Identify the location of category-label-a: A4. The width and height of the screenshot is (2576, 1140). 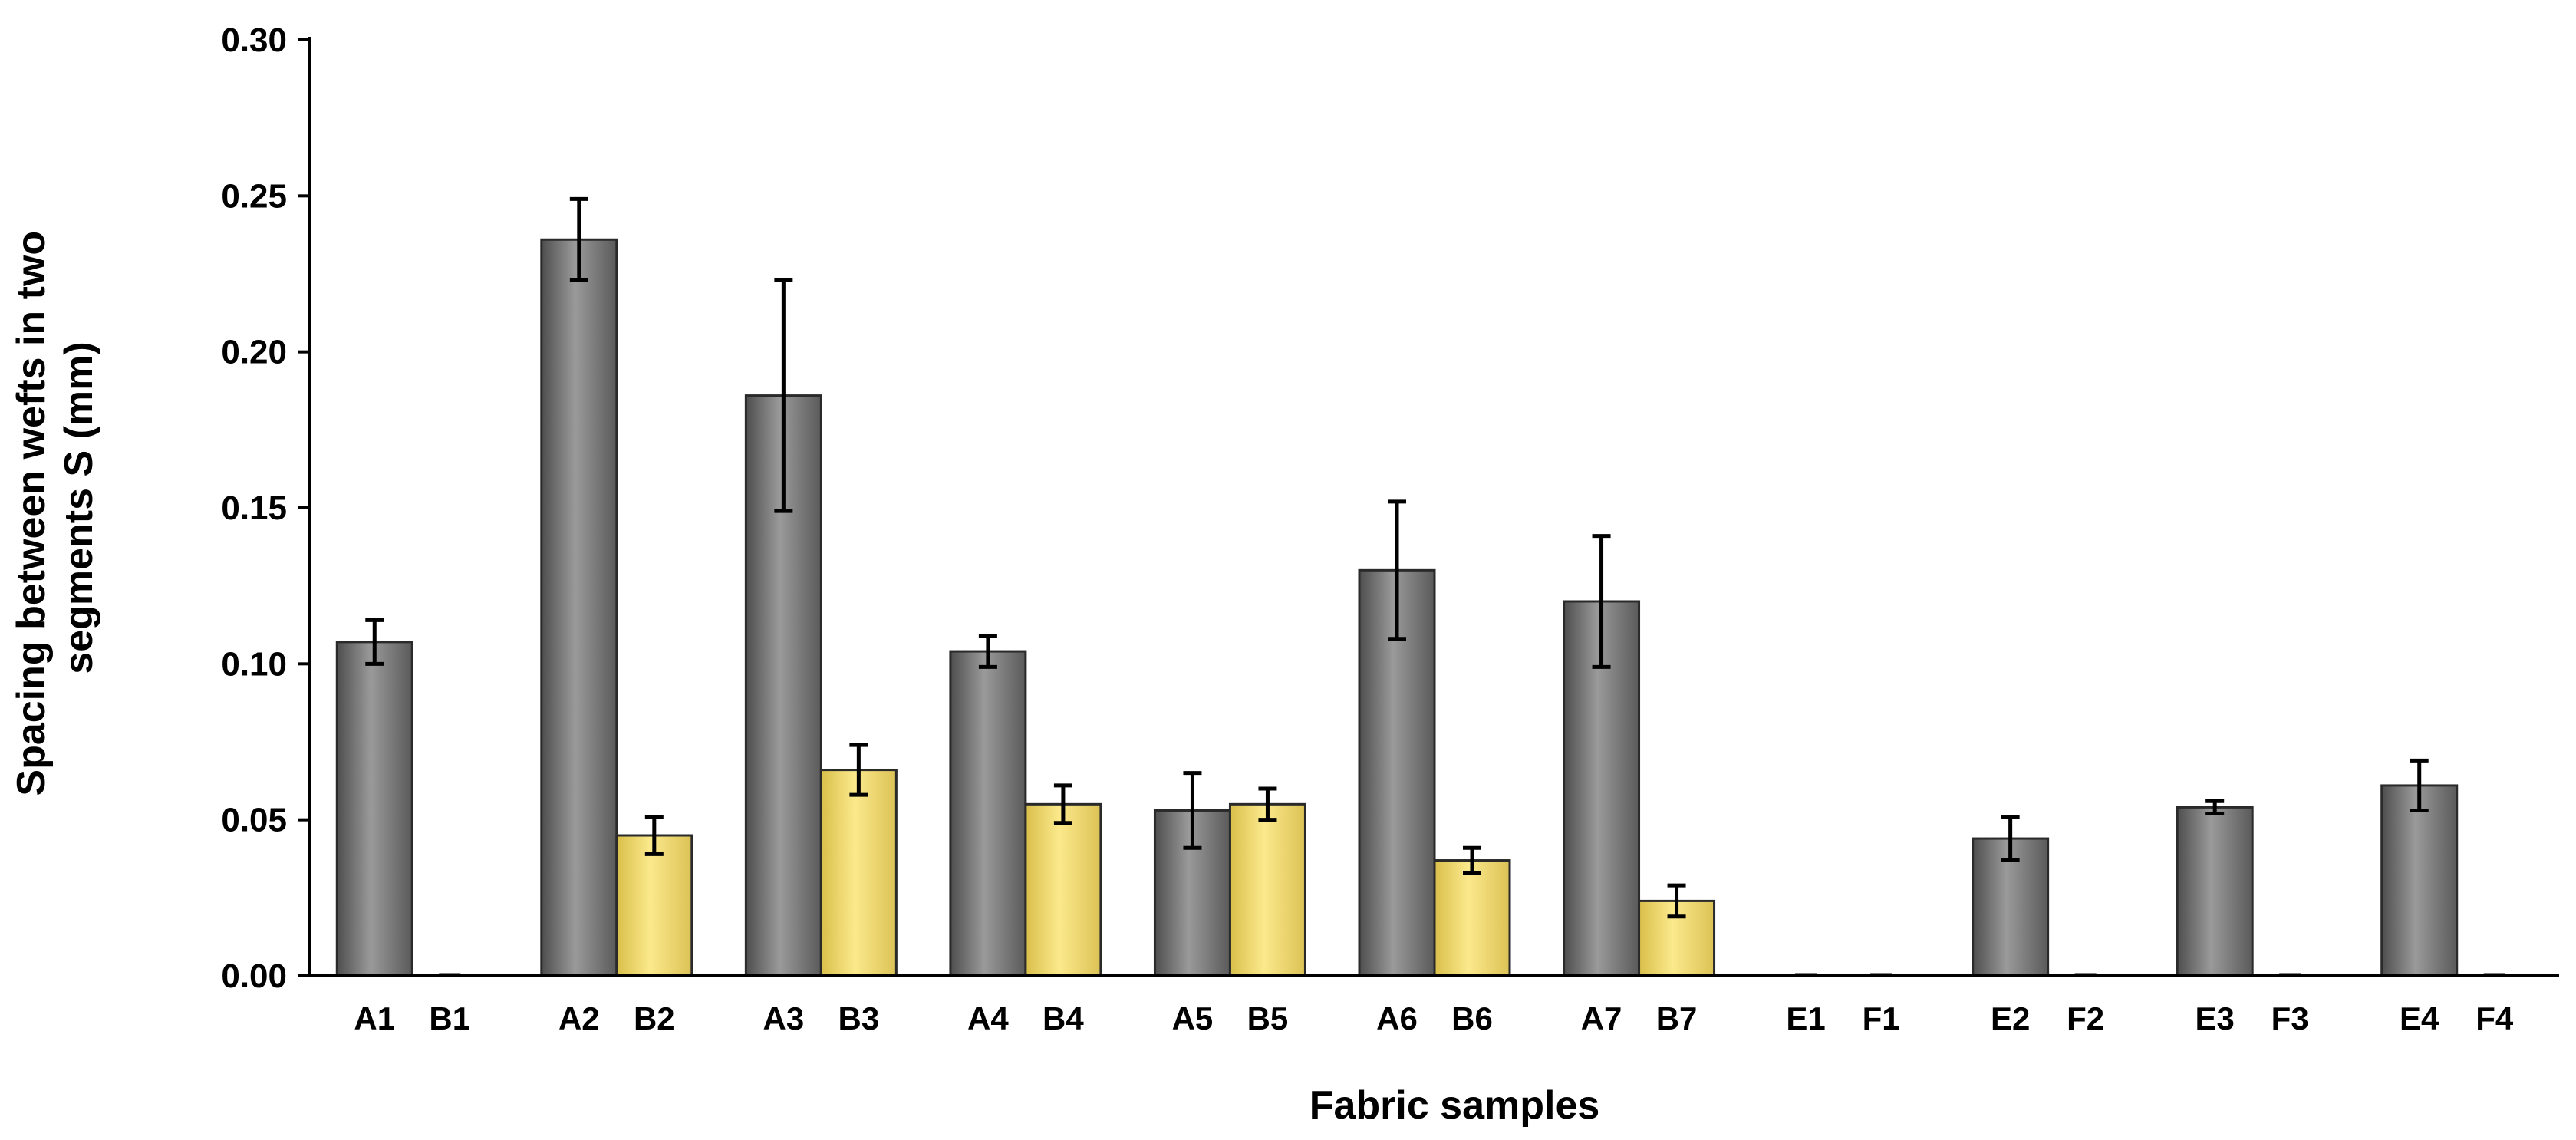
(988, 1018).